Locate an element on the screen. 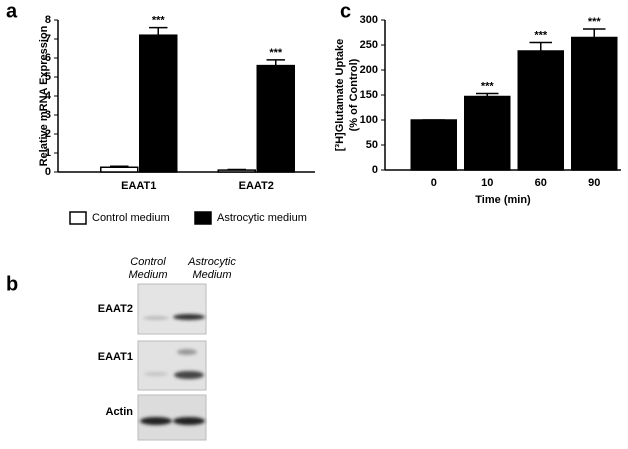  y-axis-label: Relative mRNA Expression is located at coordinates (44, 95).